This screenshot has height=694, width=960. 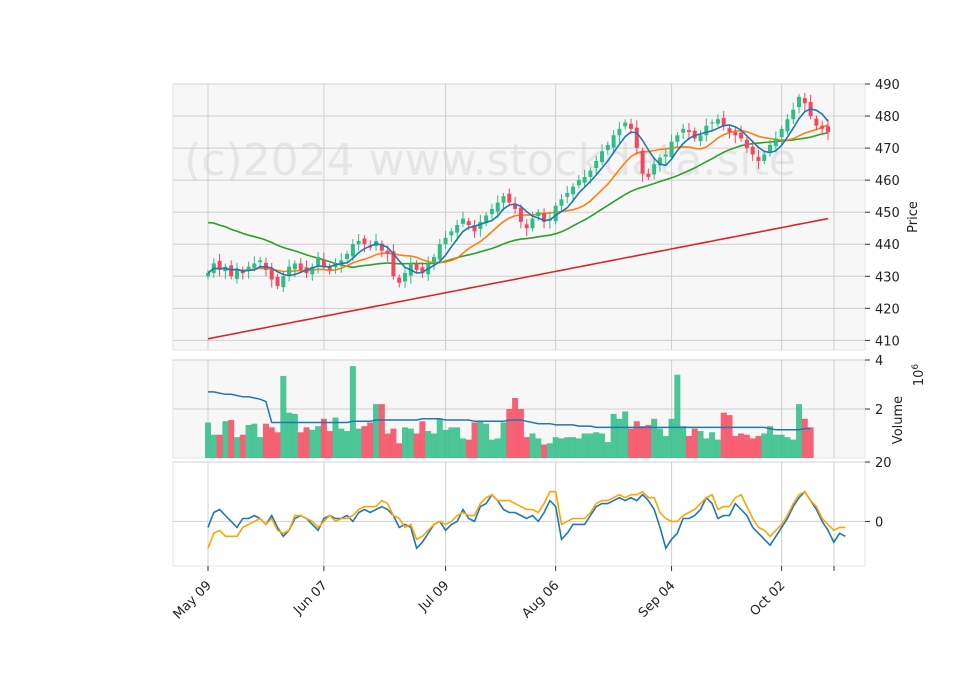 What do you see at coordinates (879, 410) in the screenshot?
I see `volume-tick-label: 2` at bounding box center [879, 410].